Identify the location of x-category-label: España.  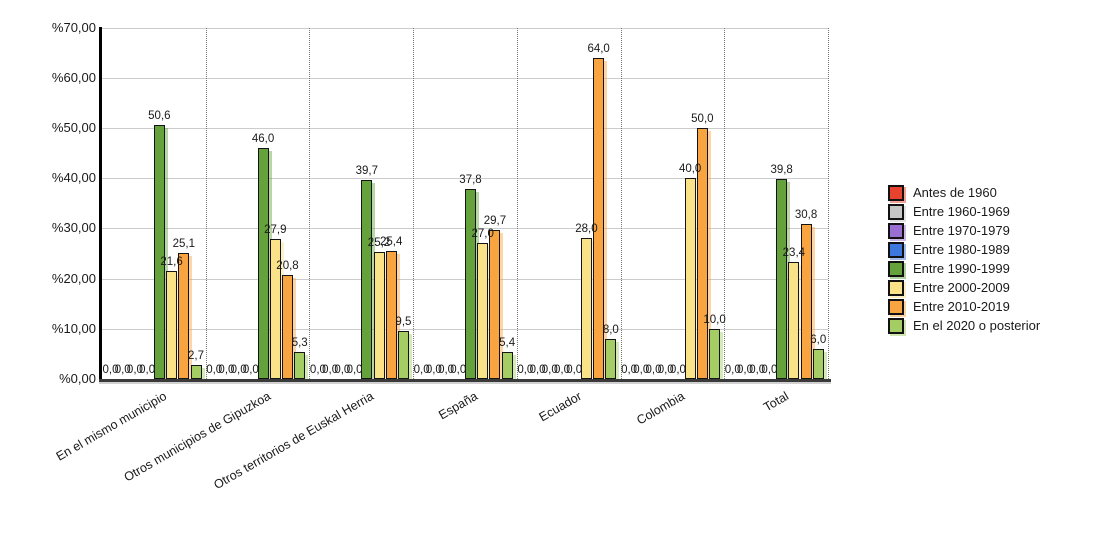
(458, 406).